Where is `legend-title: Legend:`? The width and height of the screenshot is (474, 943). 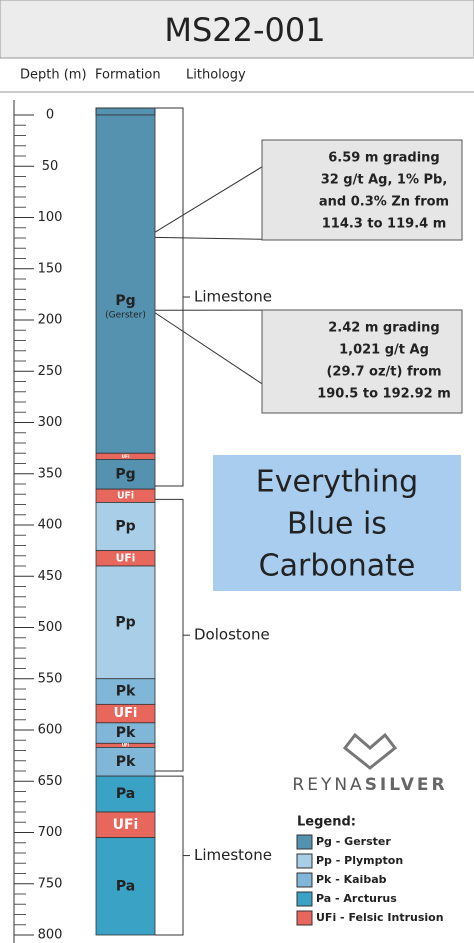 legend-title: Legend: is located at coordinates (326, 822).